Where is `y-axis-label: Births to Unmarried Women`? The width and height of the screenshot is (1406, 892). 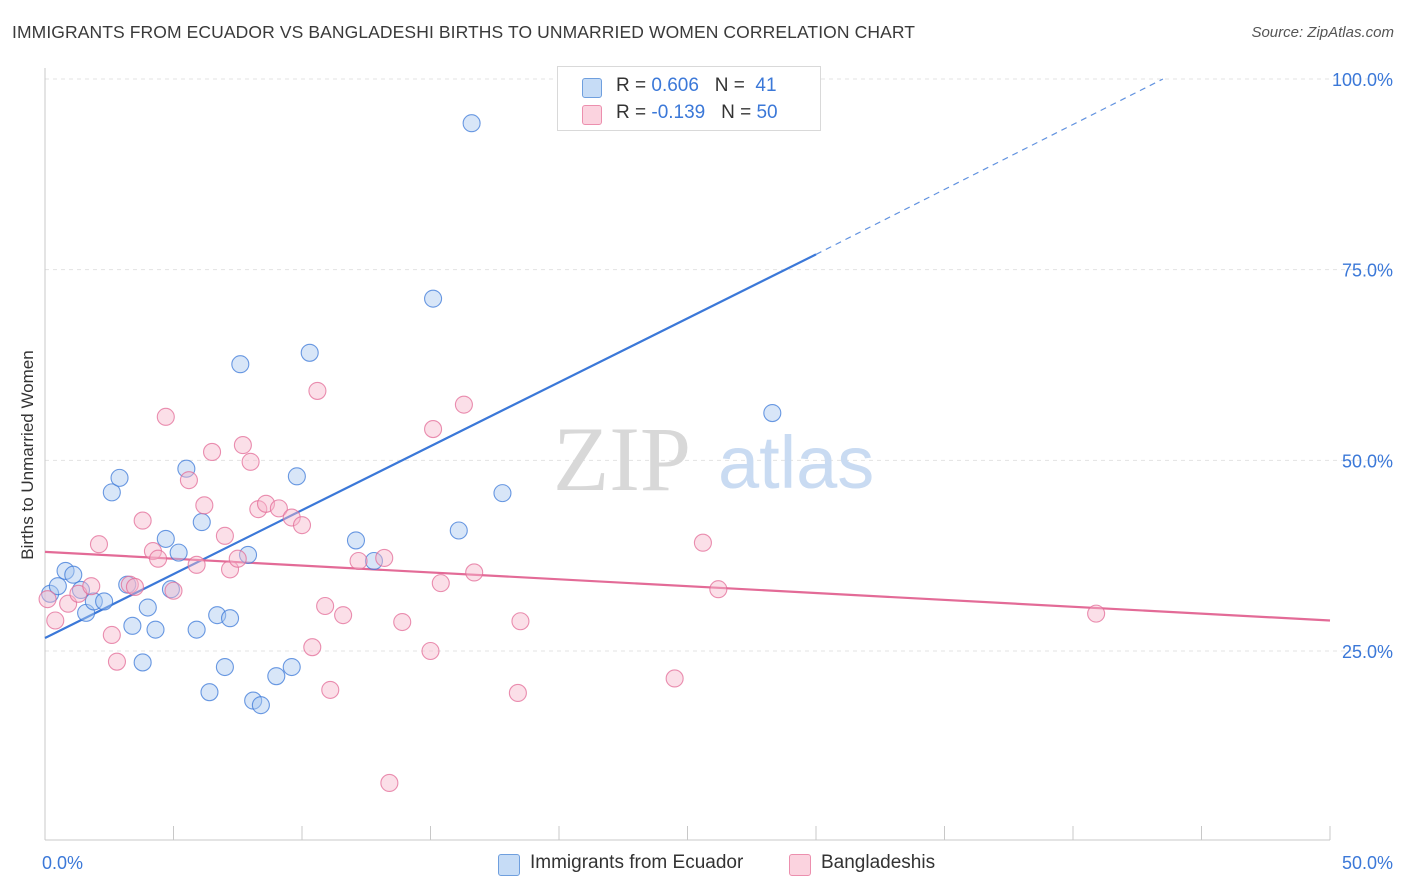 y-axis-label: Births to Unmarried Women is located at coordinates (27, 455).